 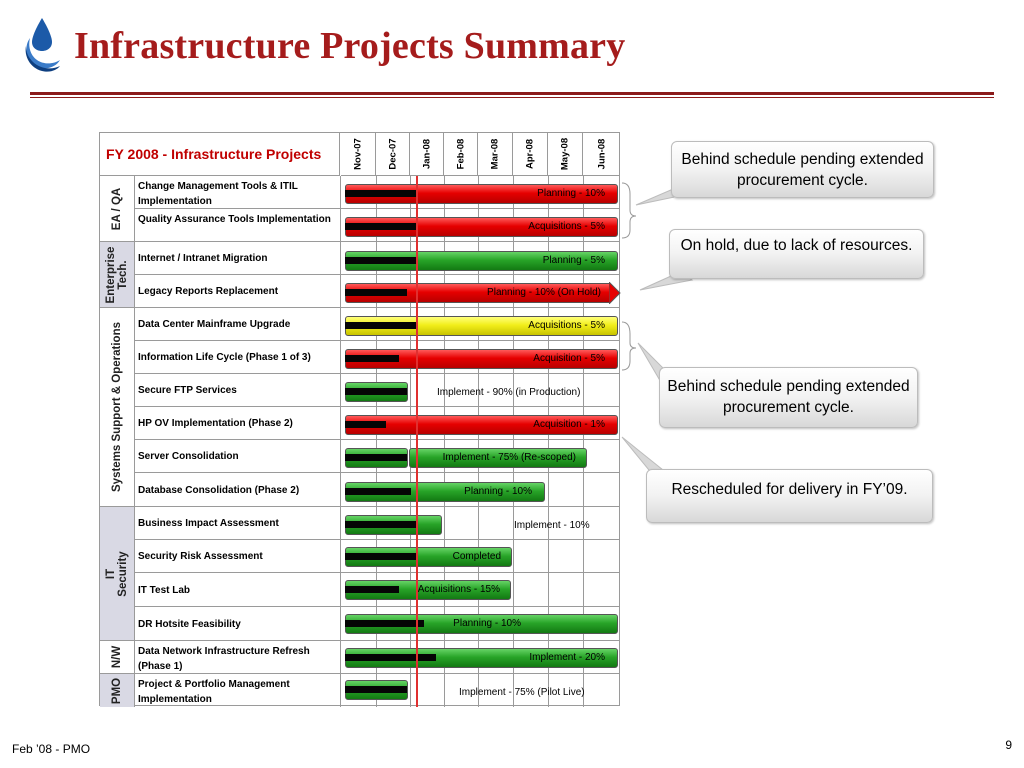 What do you see at coordinates (238, 258) in the screenshot?
I see `project-name: Internet / Intranet Migration` at bounding box center [238, 258].